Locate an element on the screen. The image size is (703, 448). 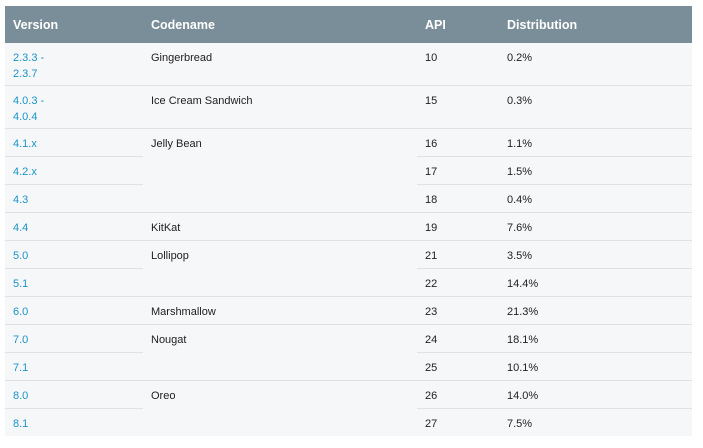
table-row: 4.0.3 - 4.0.4 Ice Cream Sandwich 15 0.3% is located at coordinates (348, 107).